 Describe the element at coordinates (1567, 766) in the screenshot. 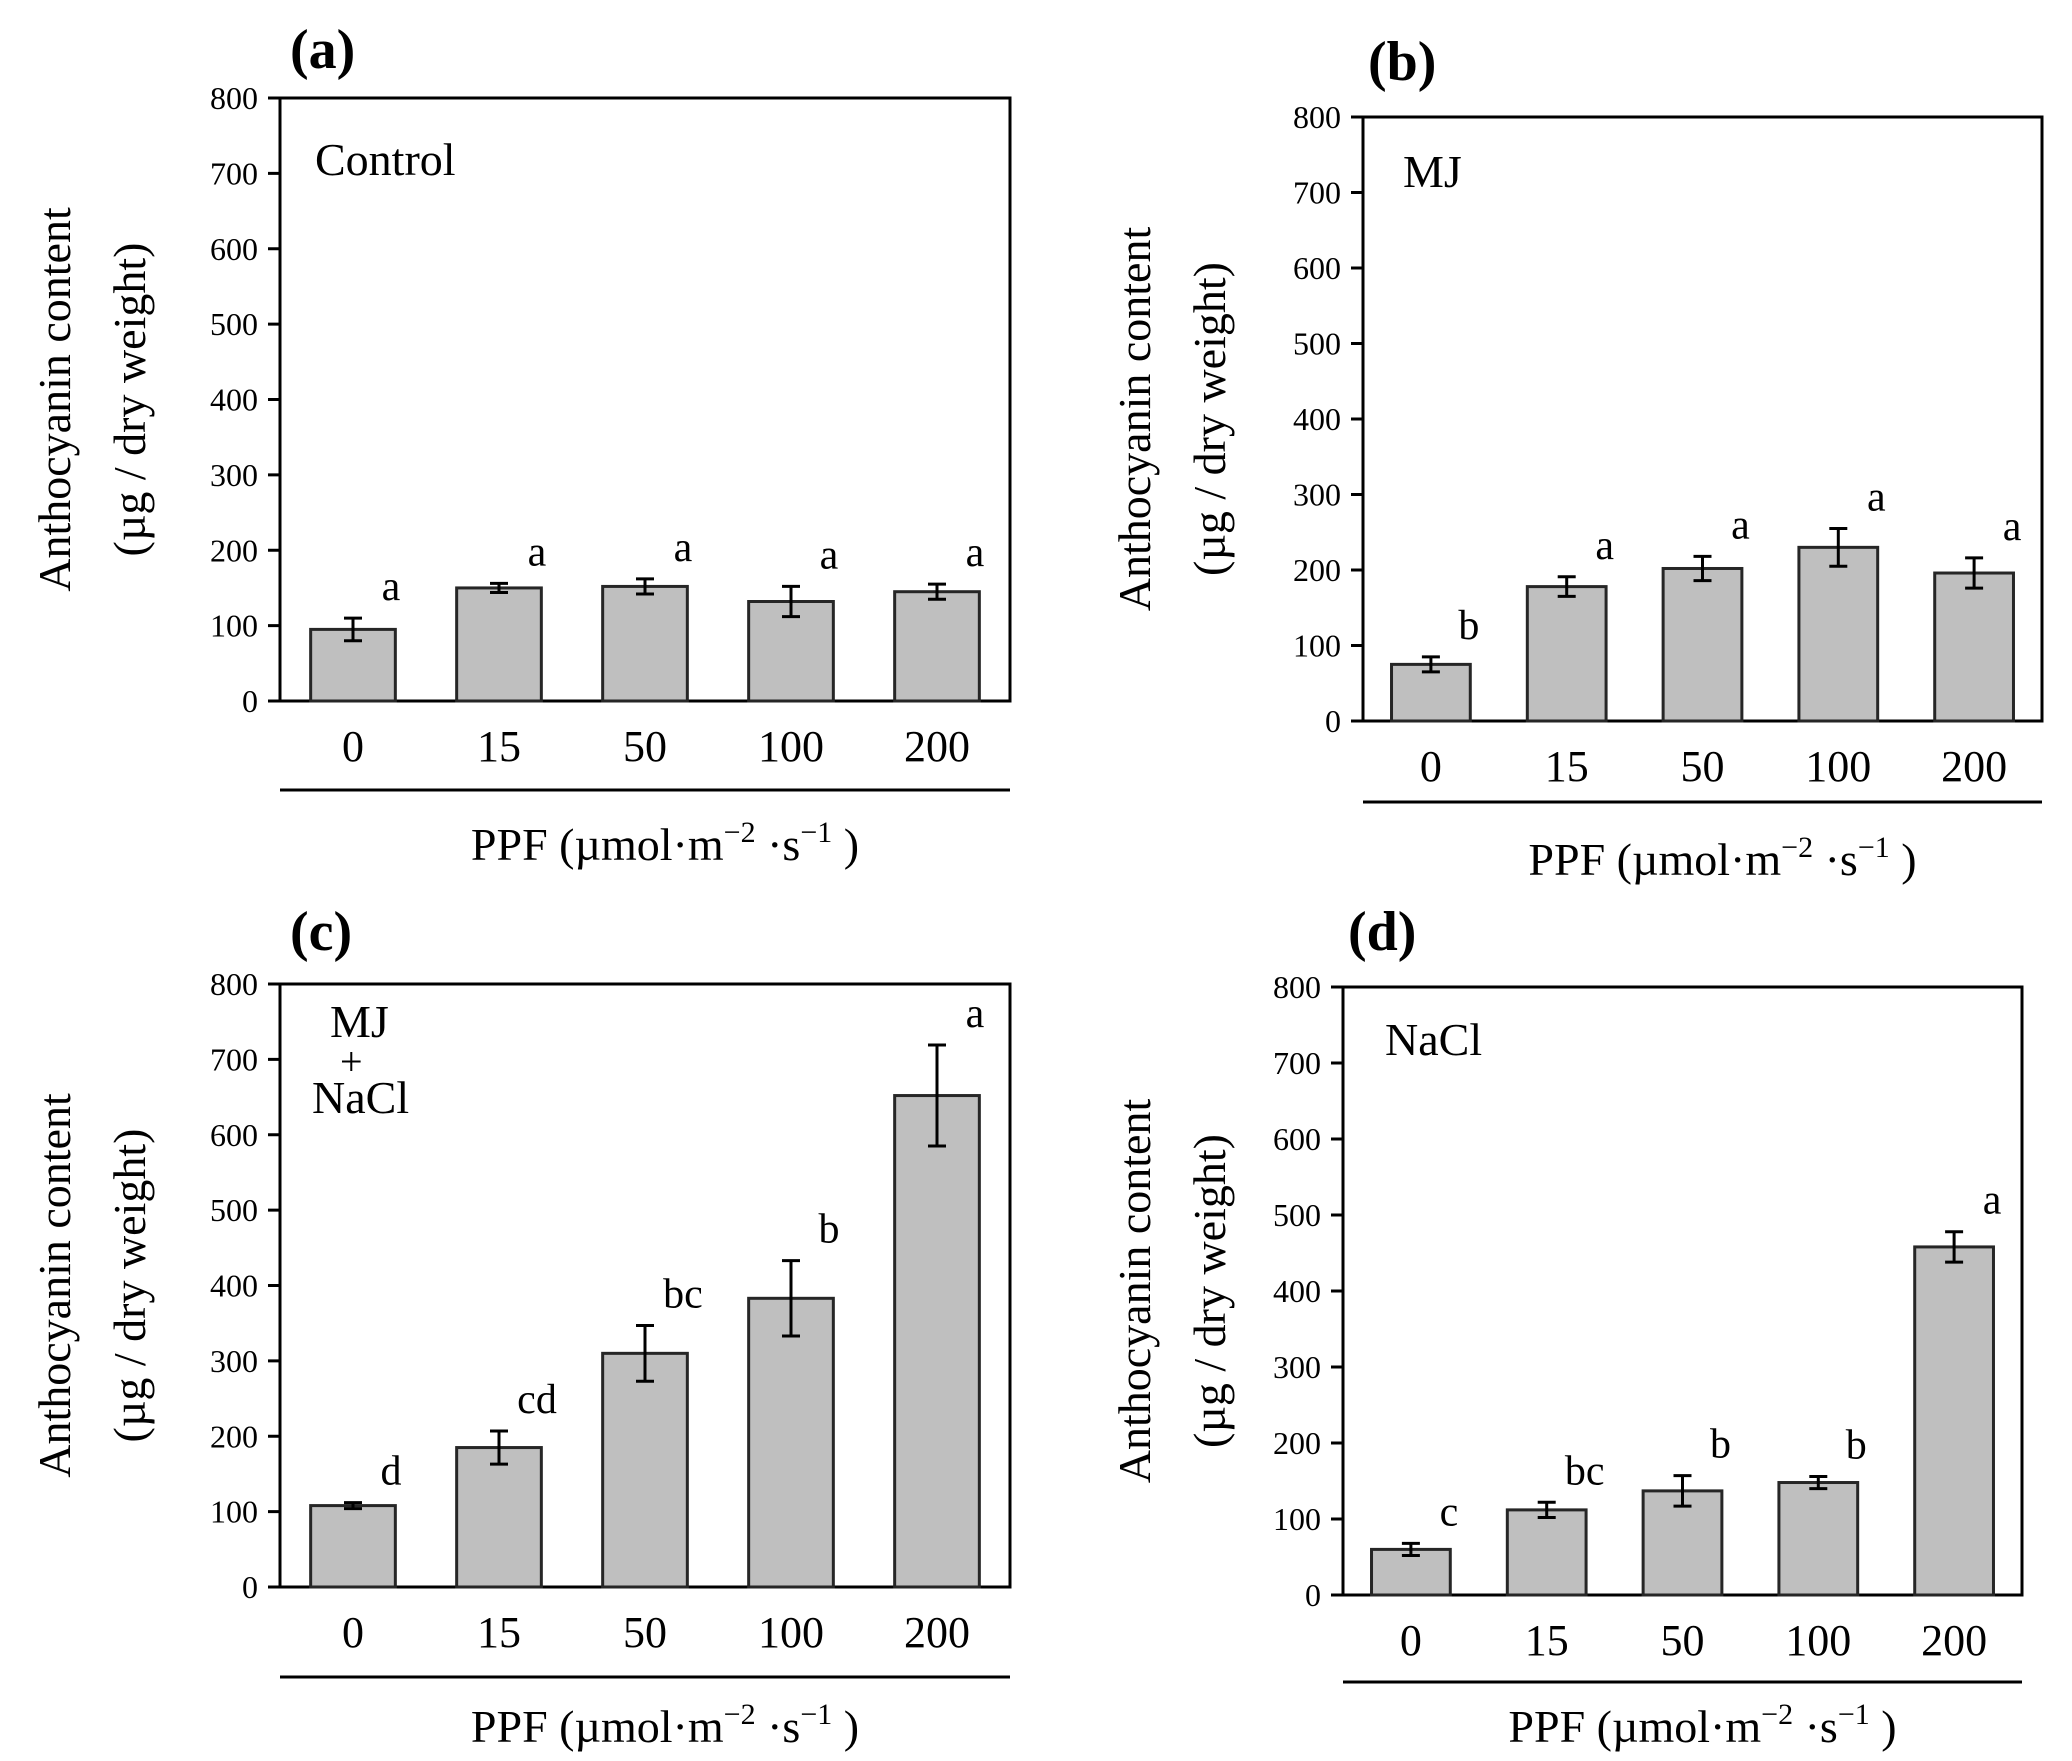

I see `x-tick-label: 15` at that location.